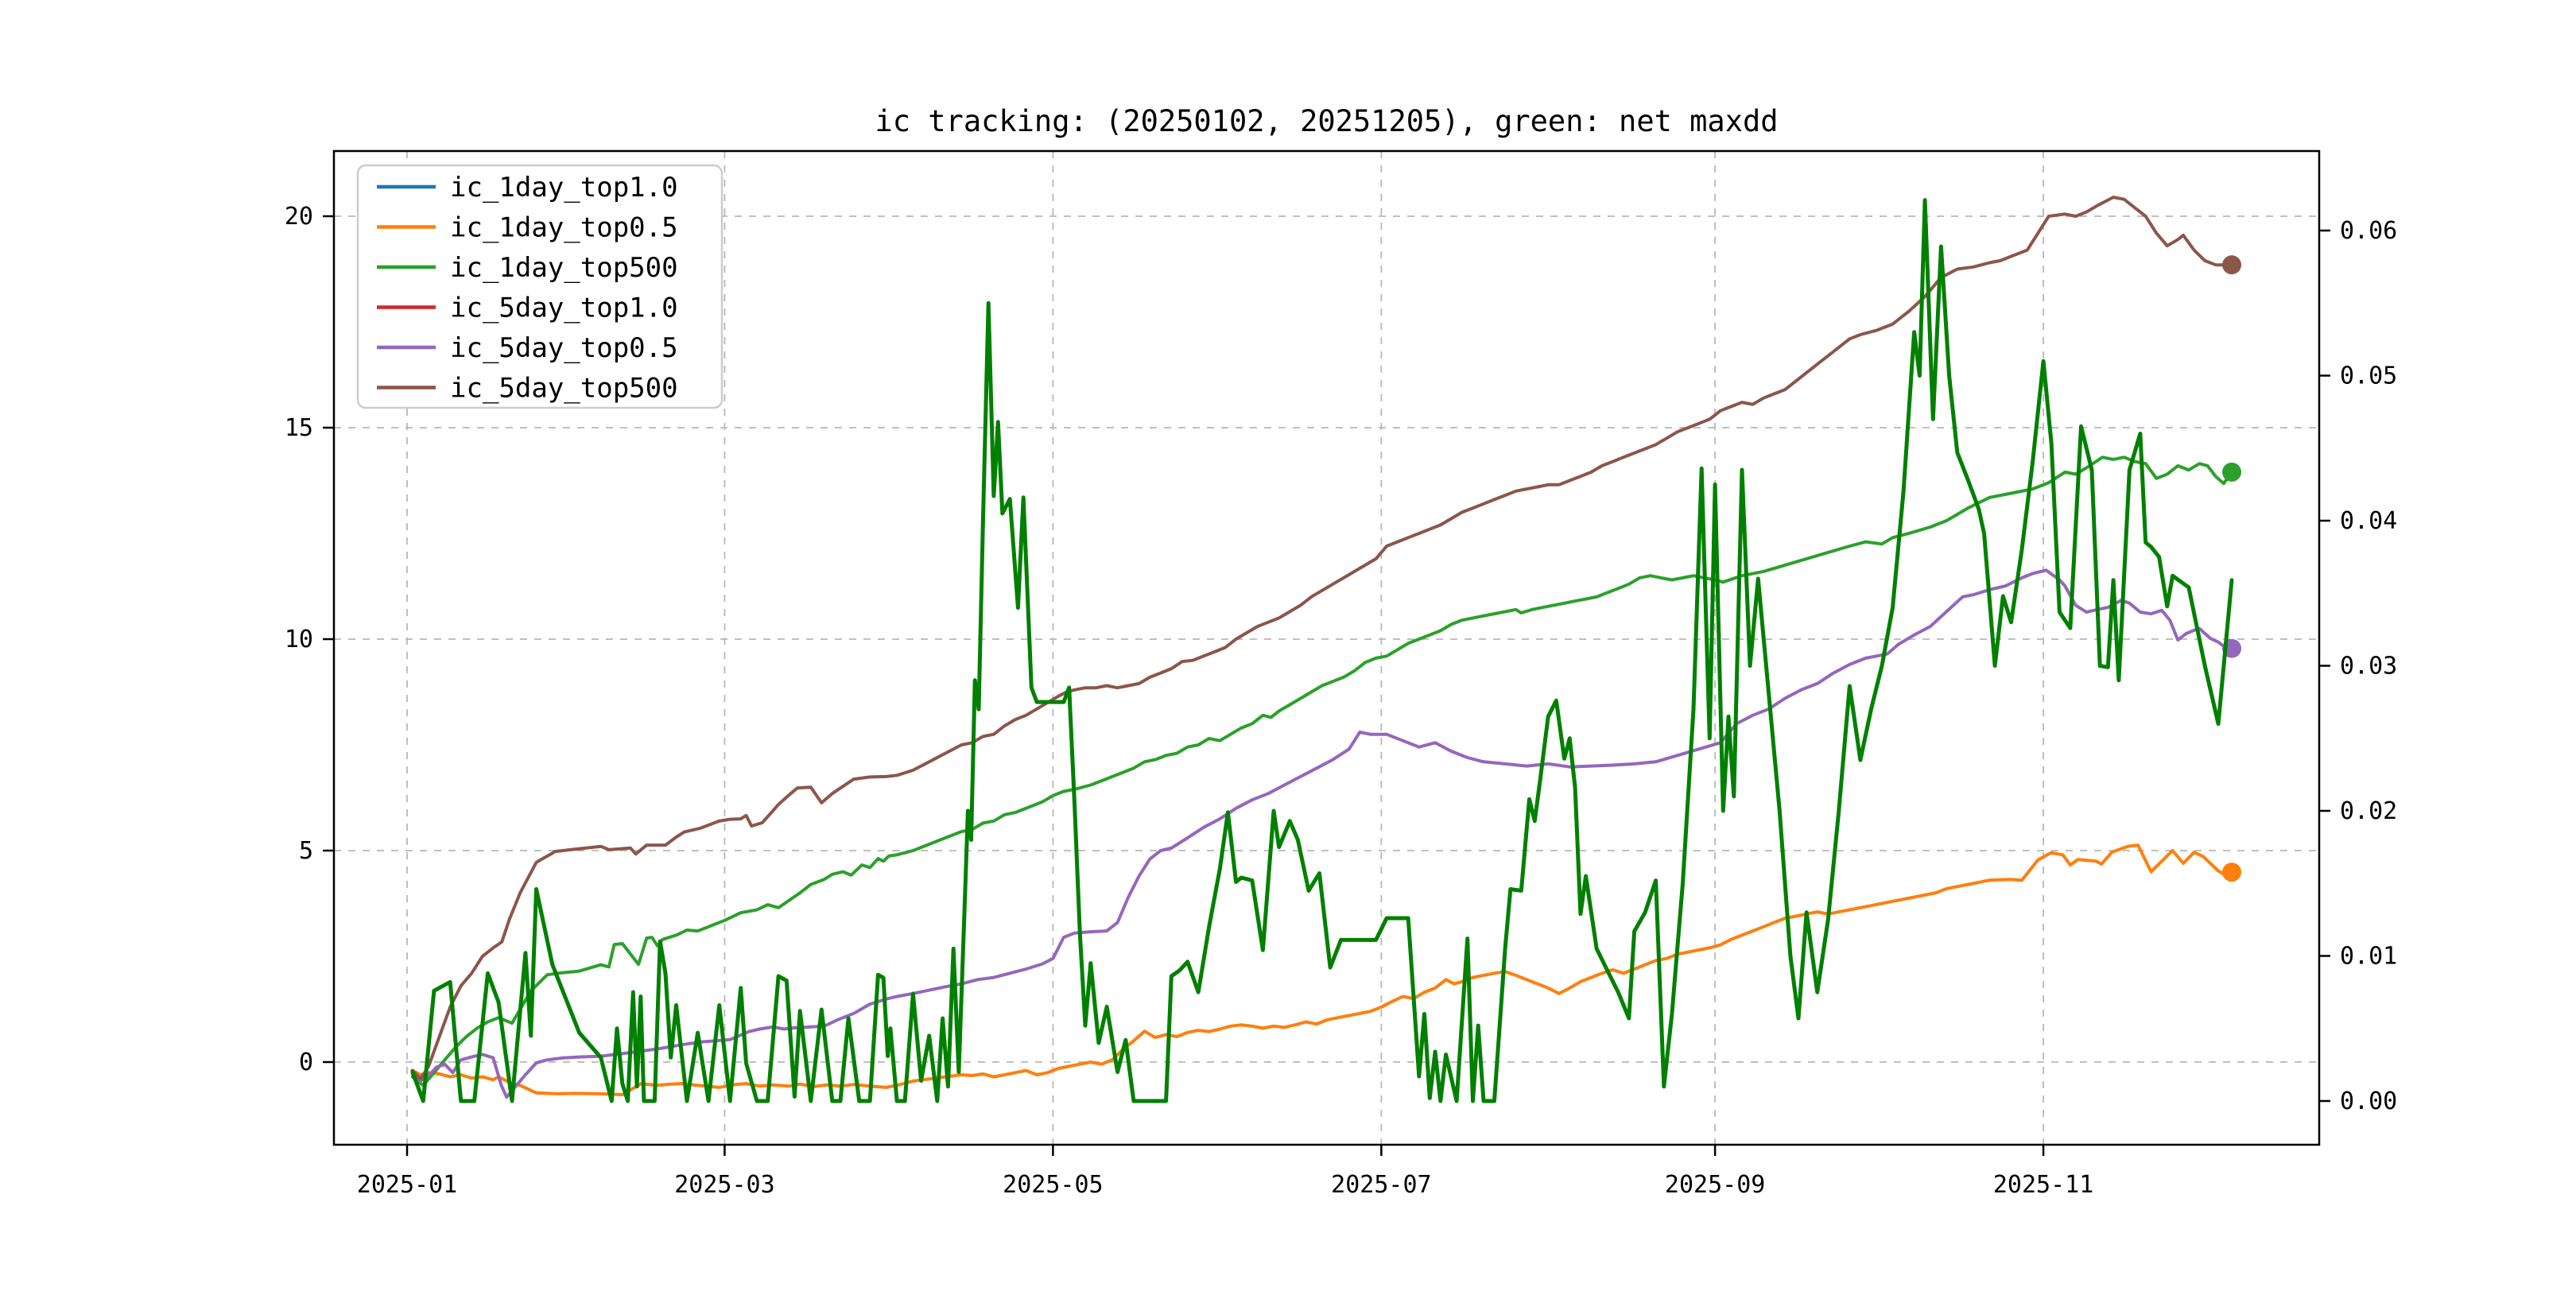 Image resolution: width=2576 pixels, height=1291 pixels. What do you see at coordinates (2368, 521) in the screenshot?
I see `right-tick-label: 0.04` at bounding box center [2368, 521].